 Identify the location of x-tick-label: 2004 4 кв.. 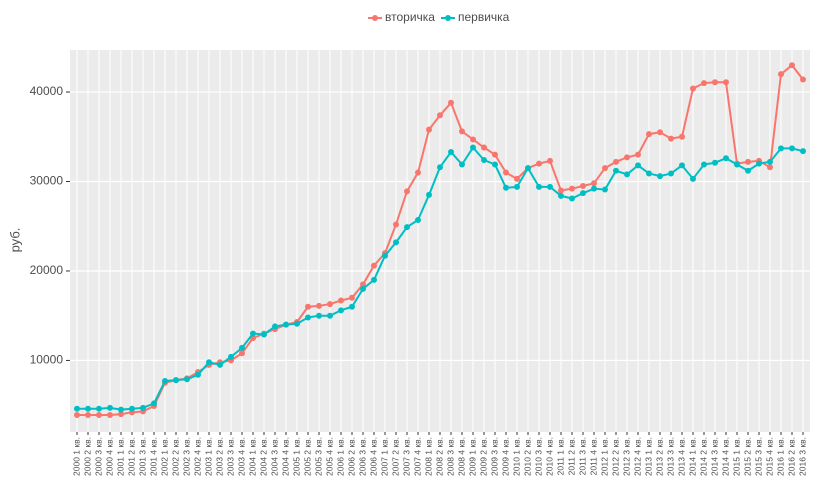
(285, 456).